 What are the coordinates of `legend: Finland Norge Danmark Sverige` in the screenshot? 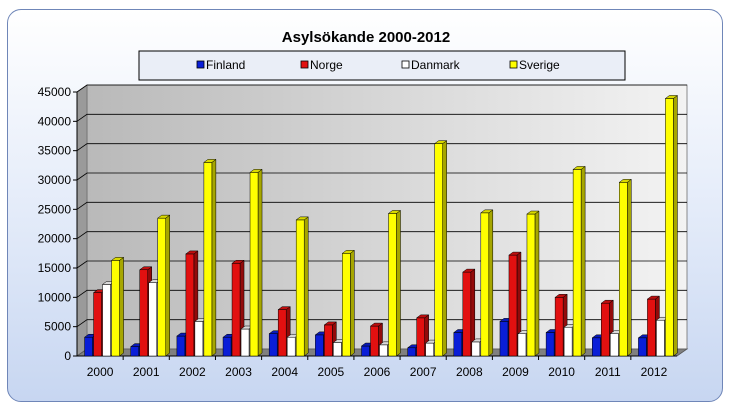 It's located at (382, 65).